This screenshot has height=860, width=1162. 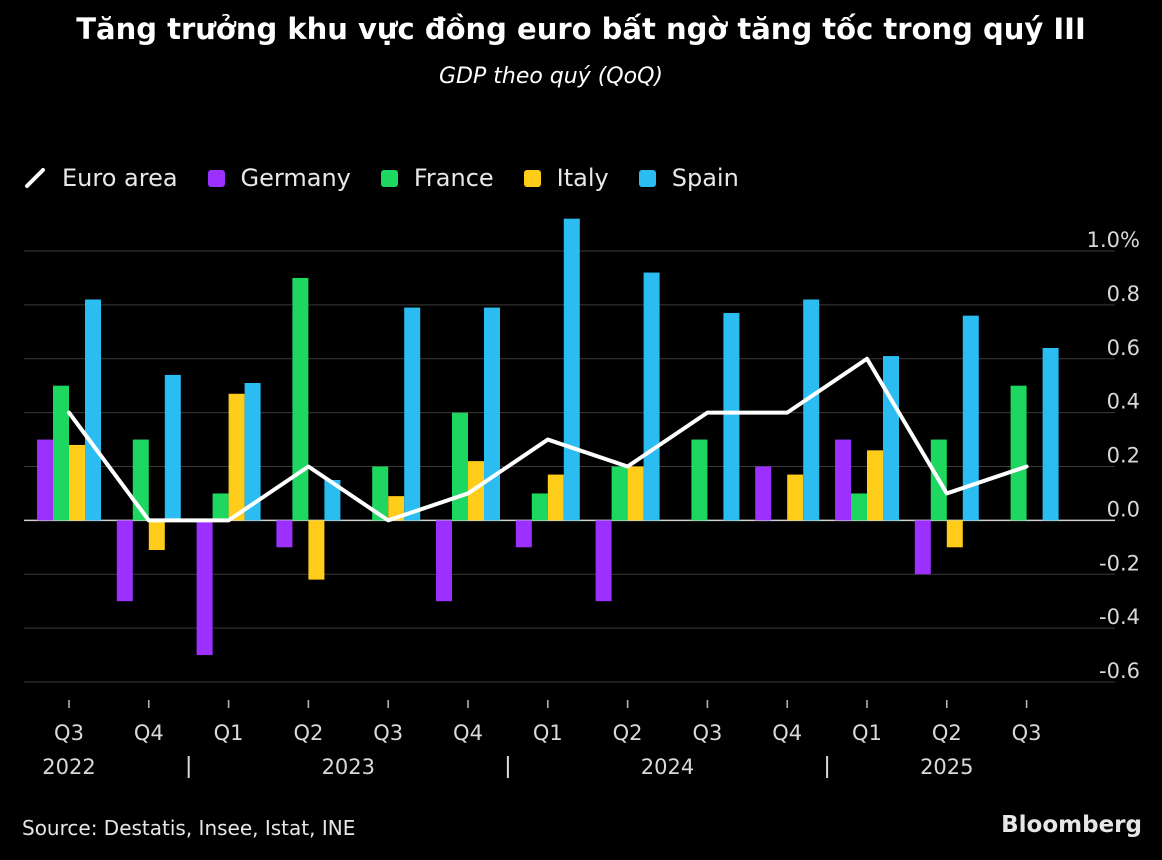 What do you see at coordinates (1123, 402) in the screenshot?
I see `y-tick-label: 0.4` at bounding box center [1123, 402].